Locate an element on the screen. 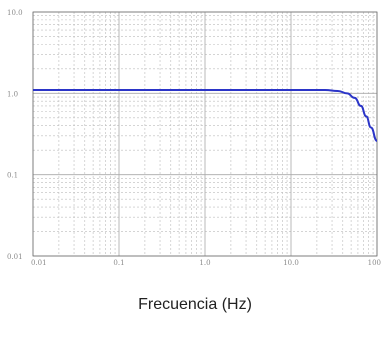  x-axis-label: Frecuencia (Hz) is located at coordinates (195, 304).